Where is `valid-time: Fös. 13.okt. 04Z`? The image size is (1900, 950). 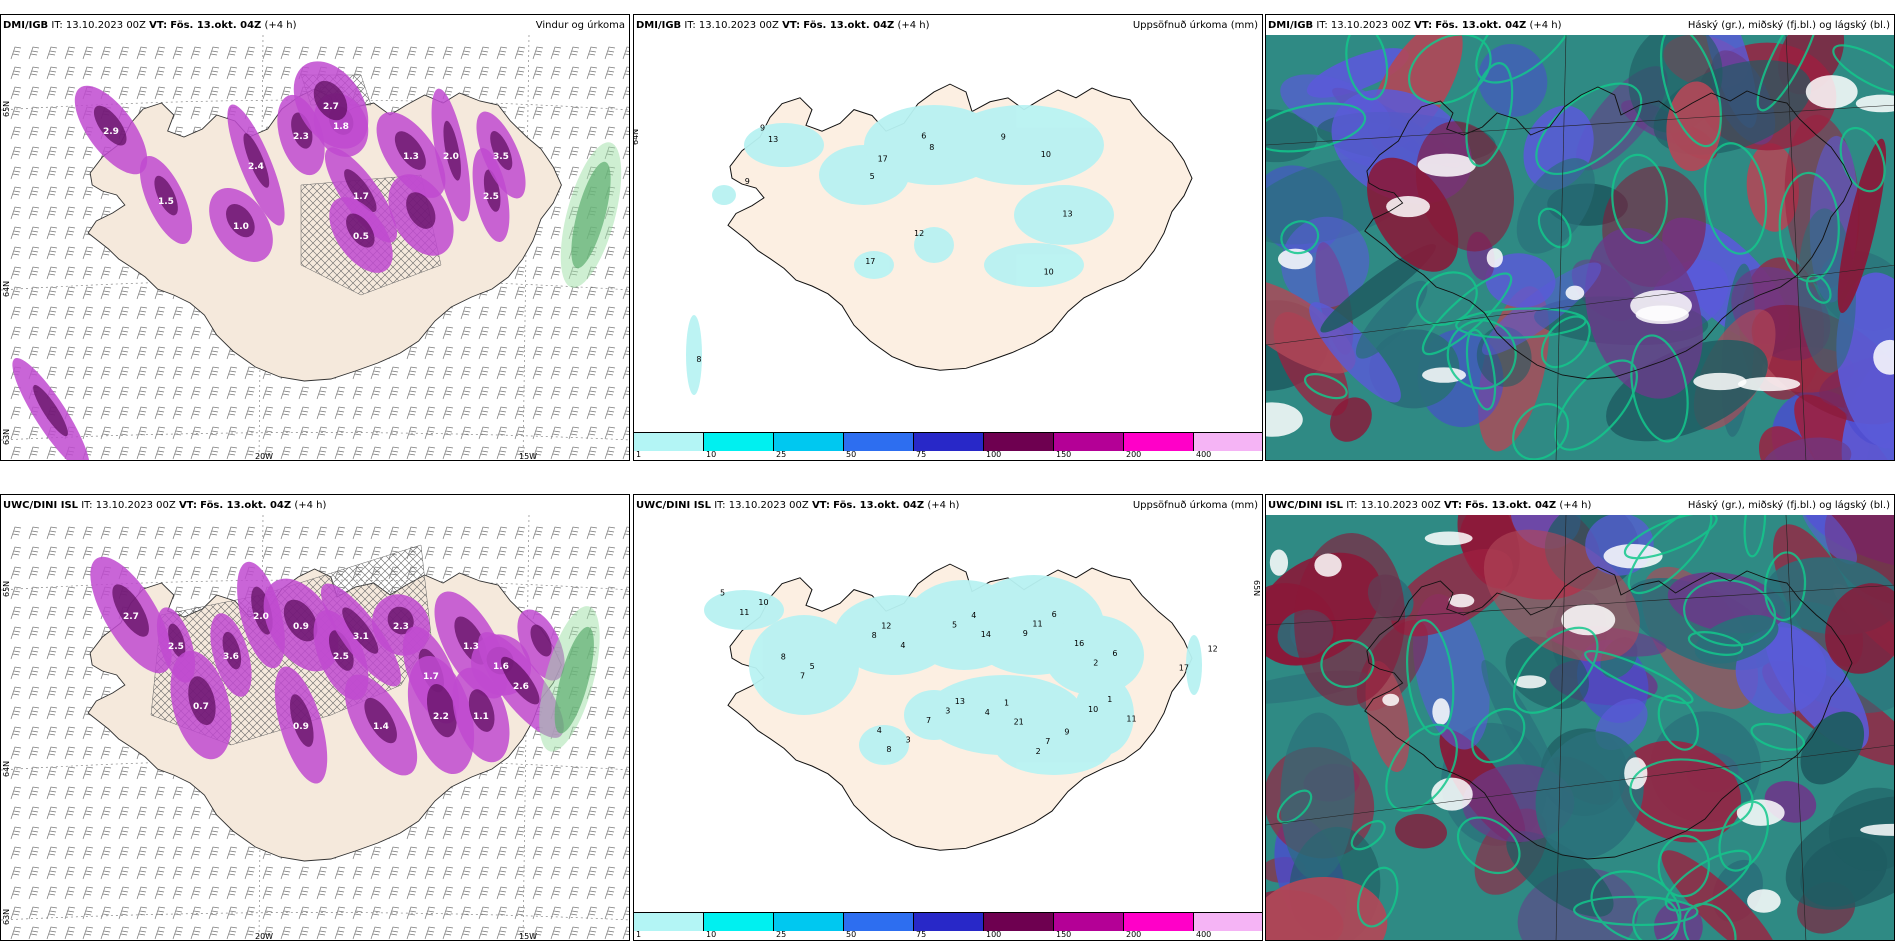
valid-time: Fös. 13.okt. 04Z is located at coordinates (849, 25).